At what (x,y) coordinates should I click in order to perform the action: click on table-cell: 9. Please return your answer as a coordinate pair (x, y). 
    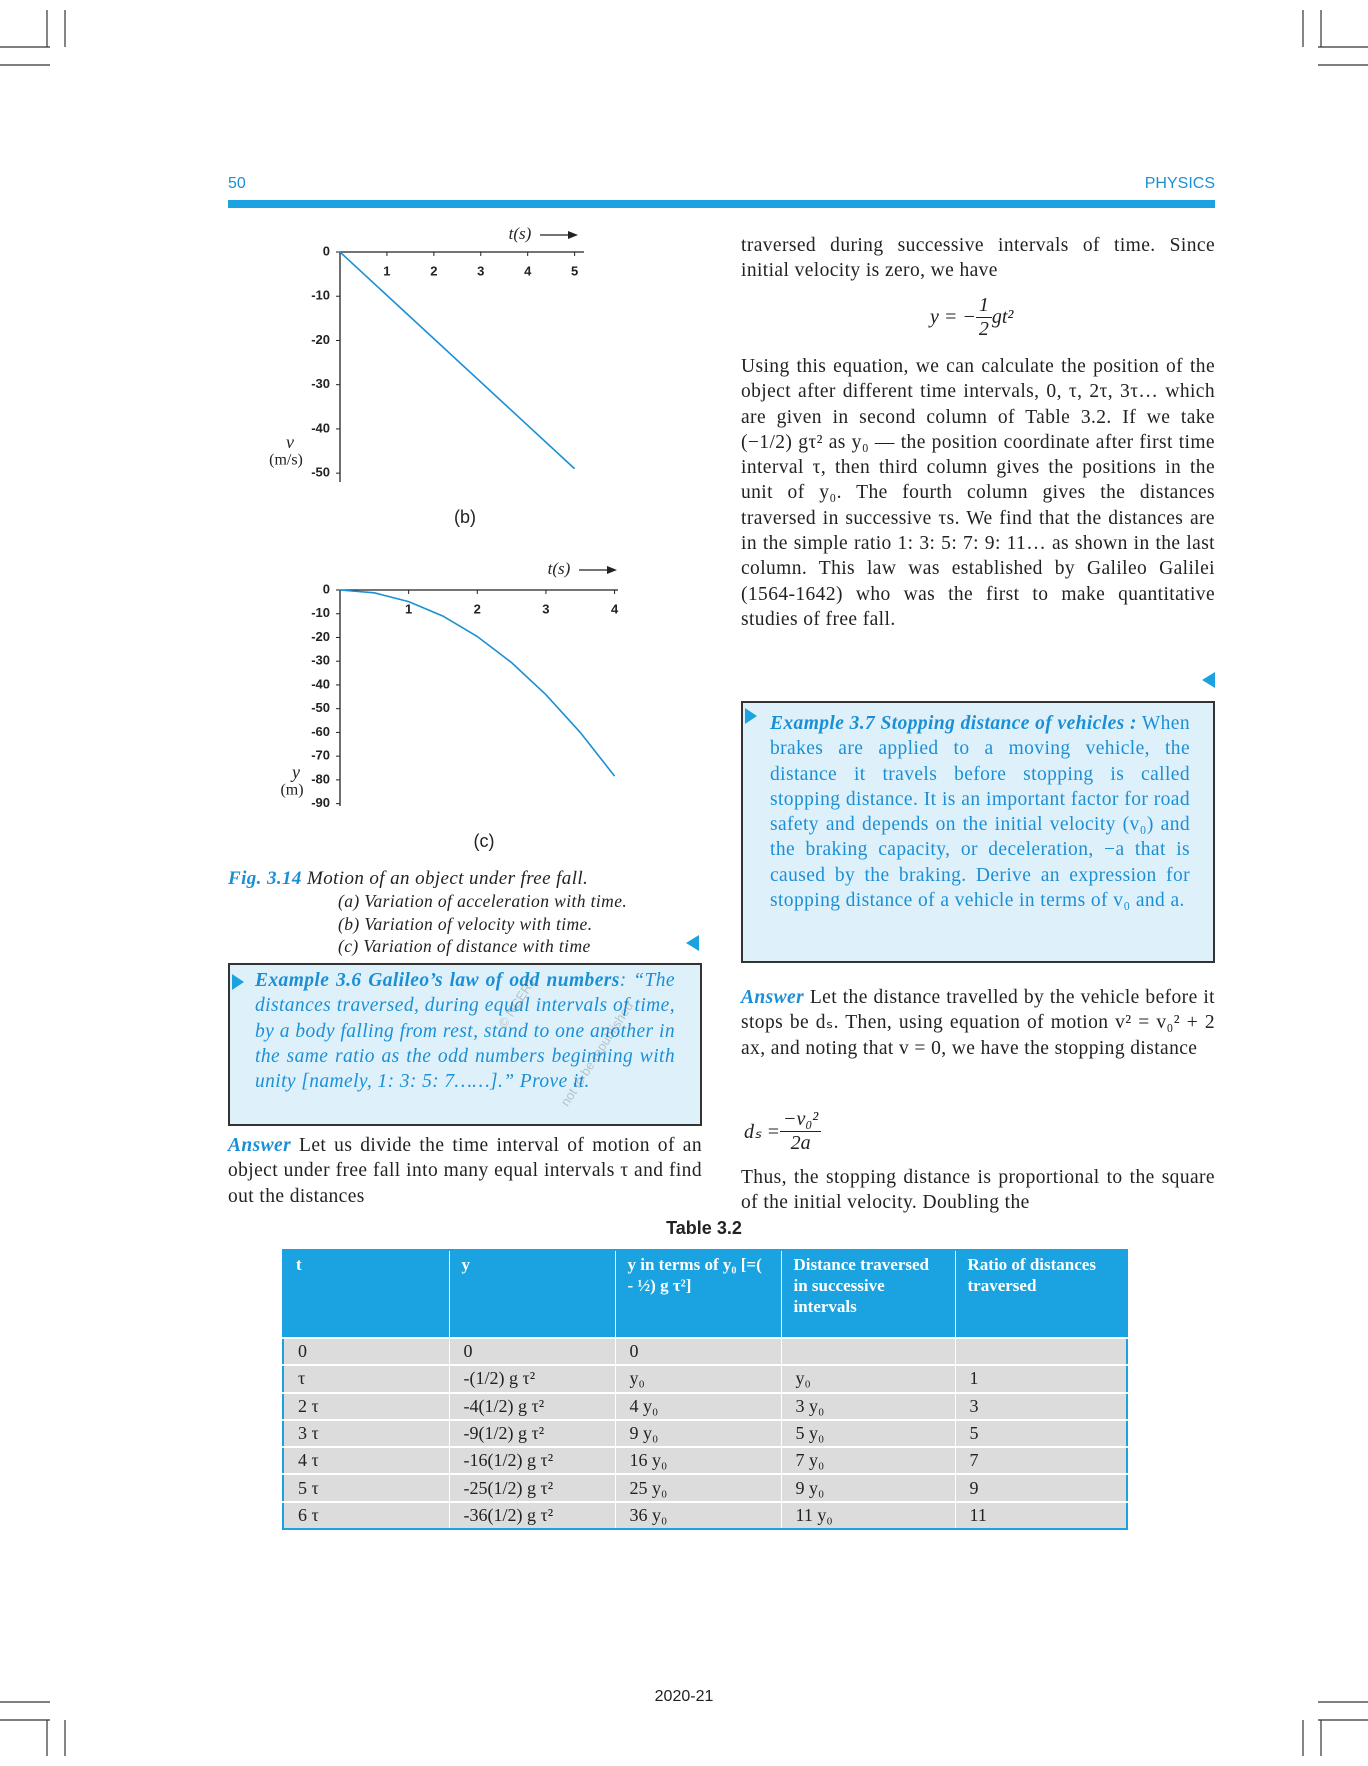
    Looking at the image, I should click on (1041, 1487).